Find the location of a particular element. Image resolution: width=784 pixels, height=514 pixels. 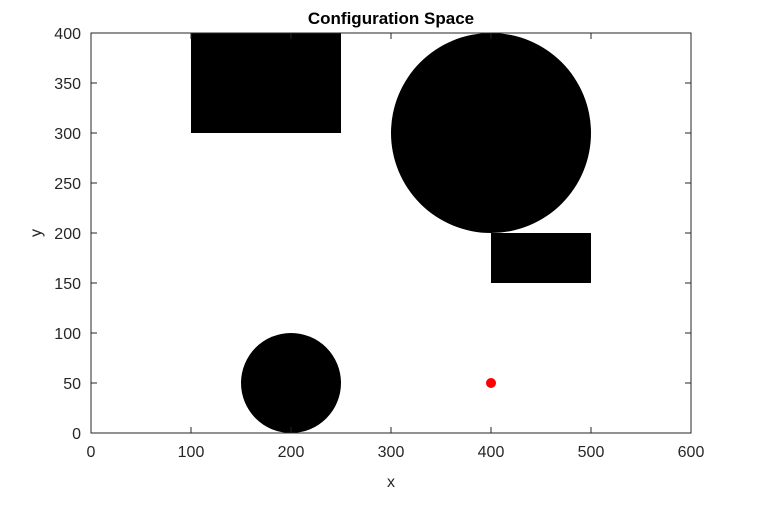

y-axis-label: y is located at coordinates (36, 233).